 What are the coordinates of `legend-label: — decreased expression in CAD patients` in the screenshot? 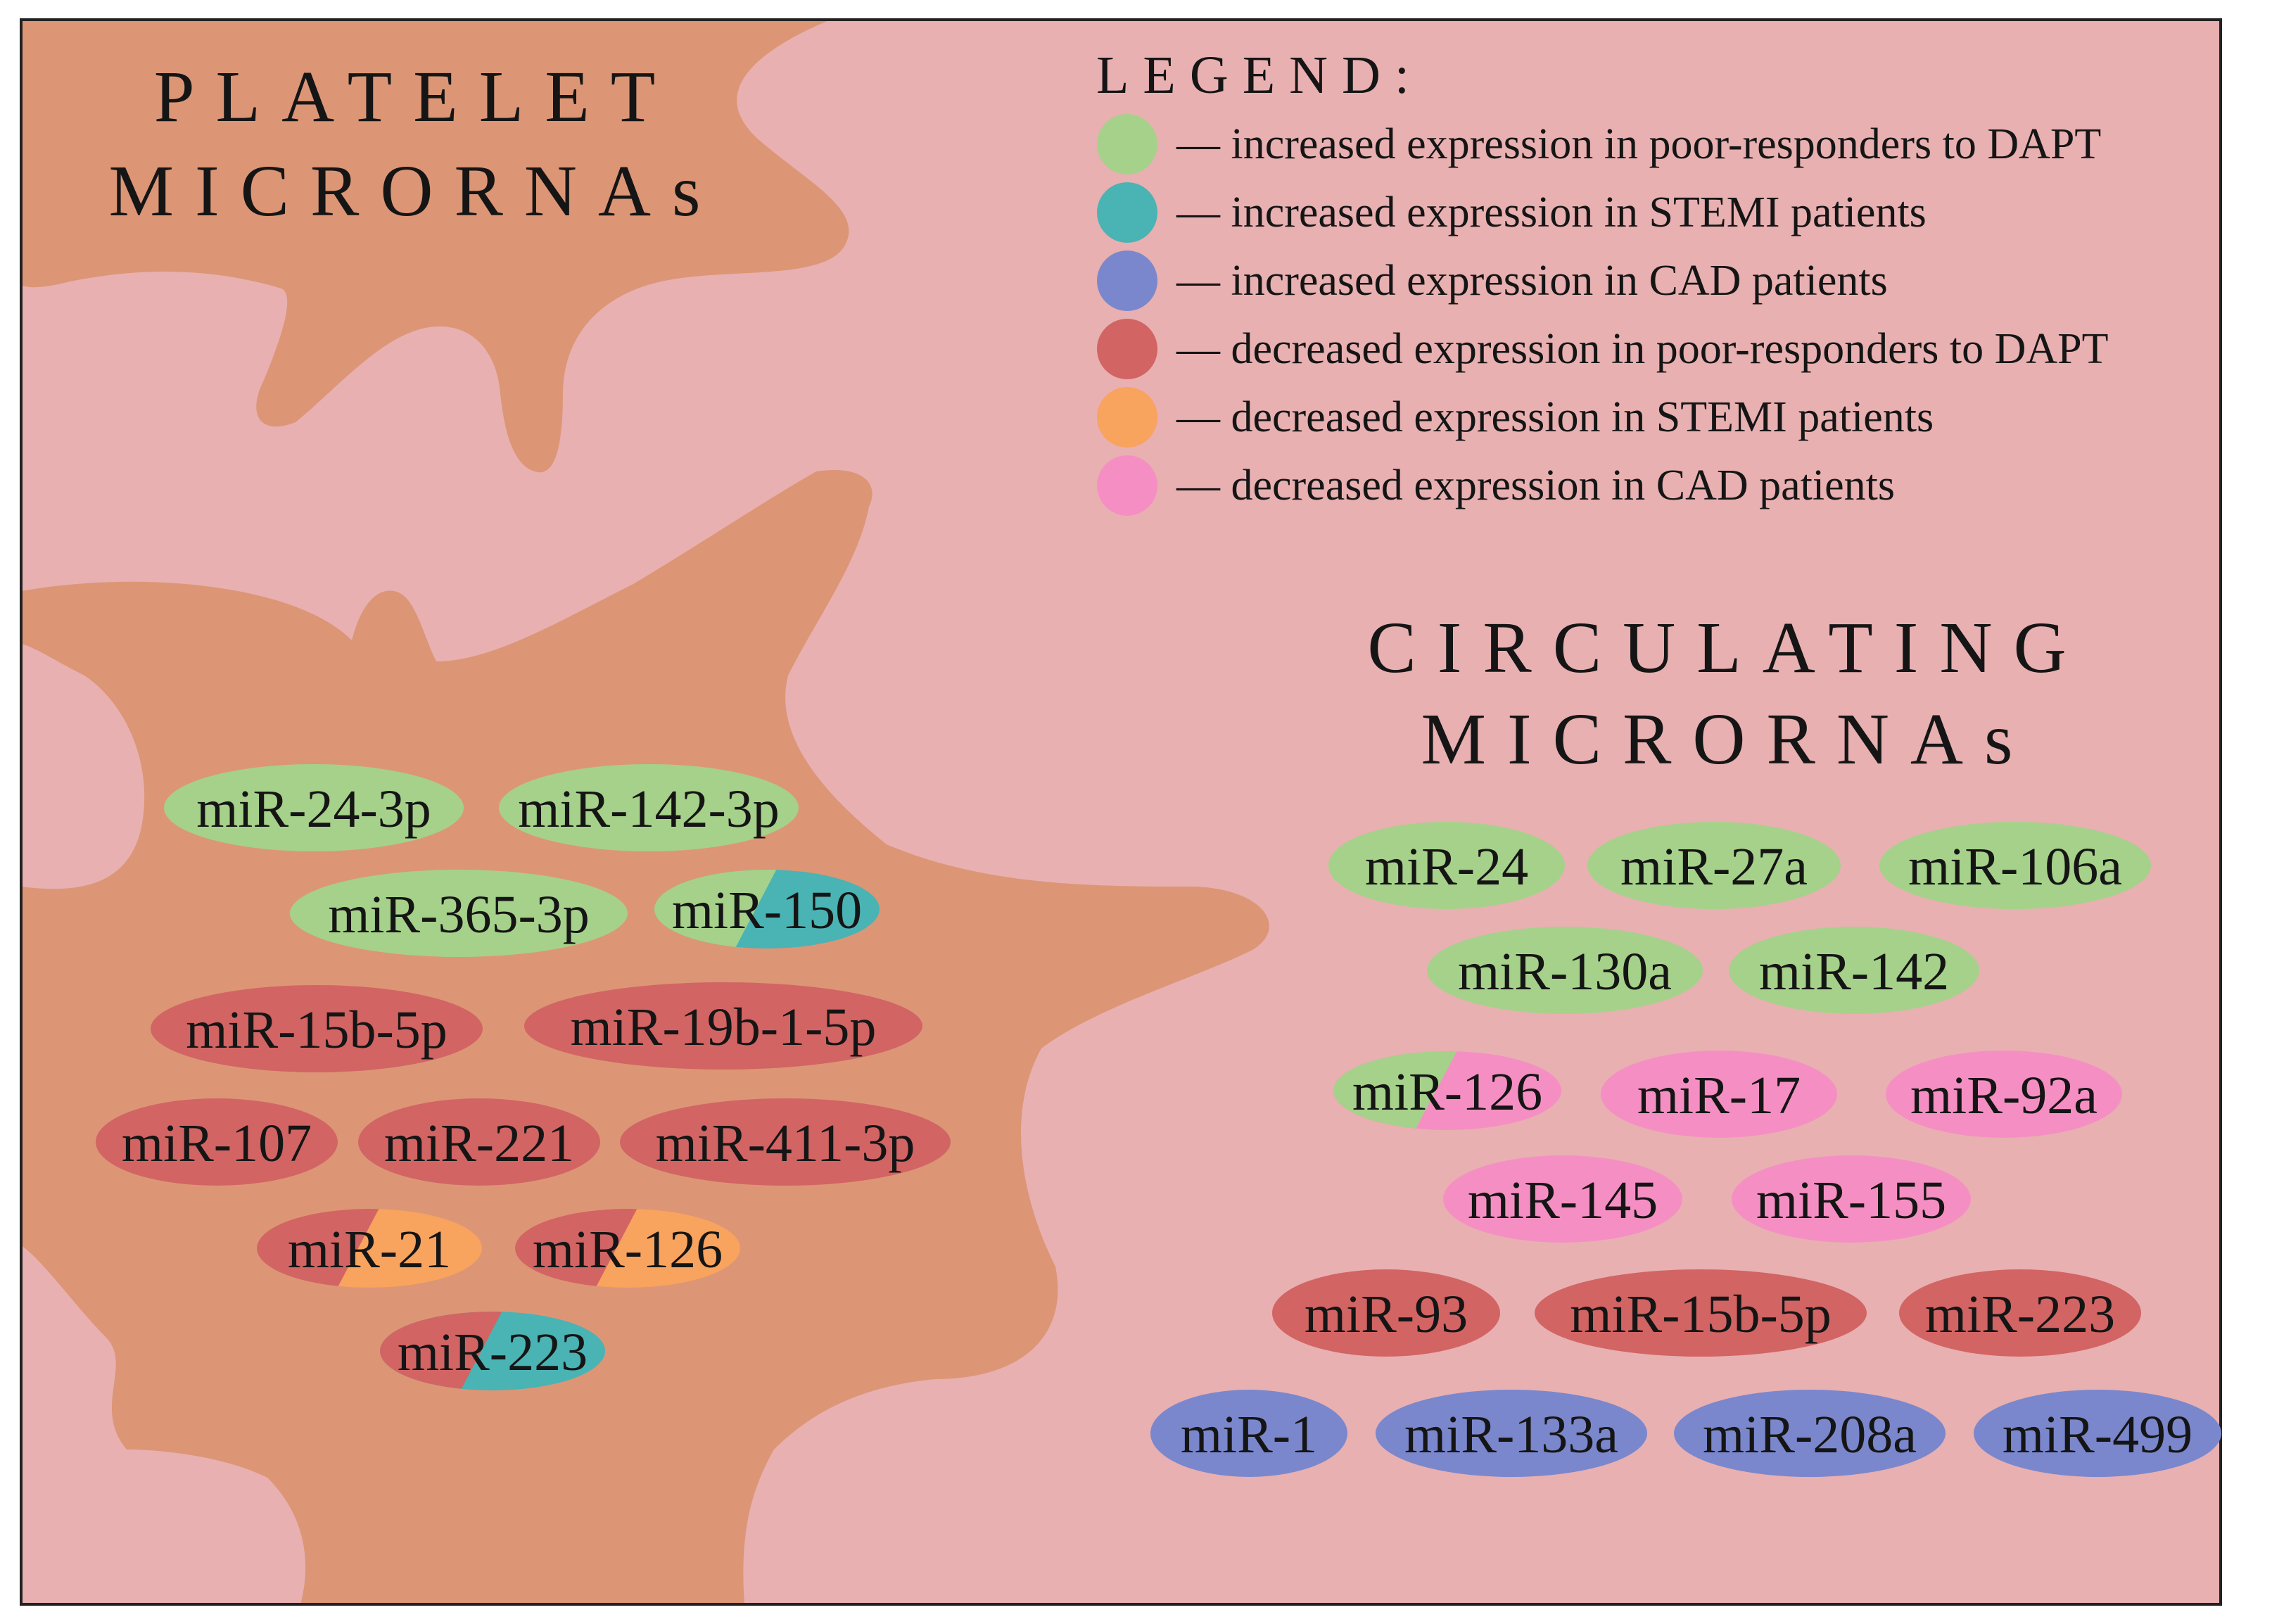 It's located at (1535, 485).